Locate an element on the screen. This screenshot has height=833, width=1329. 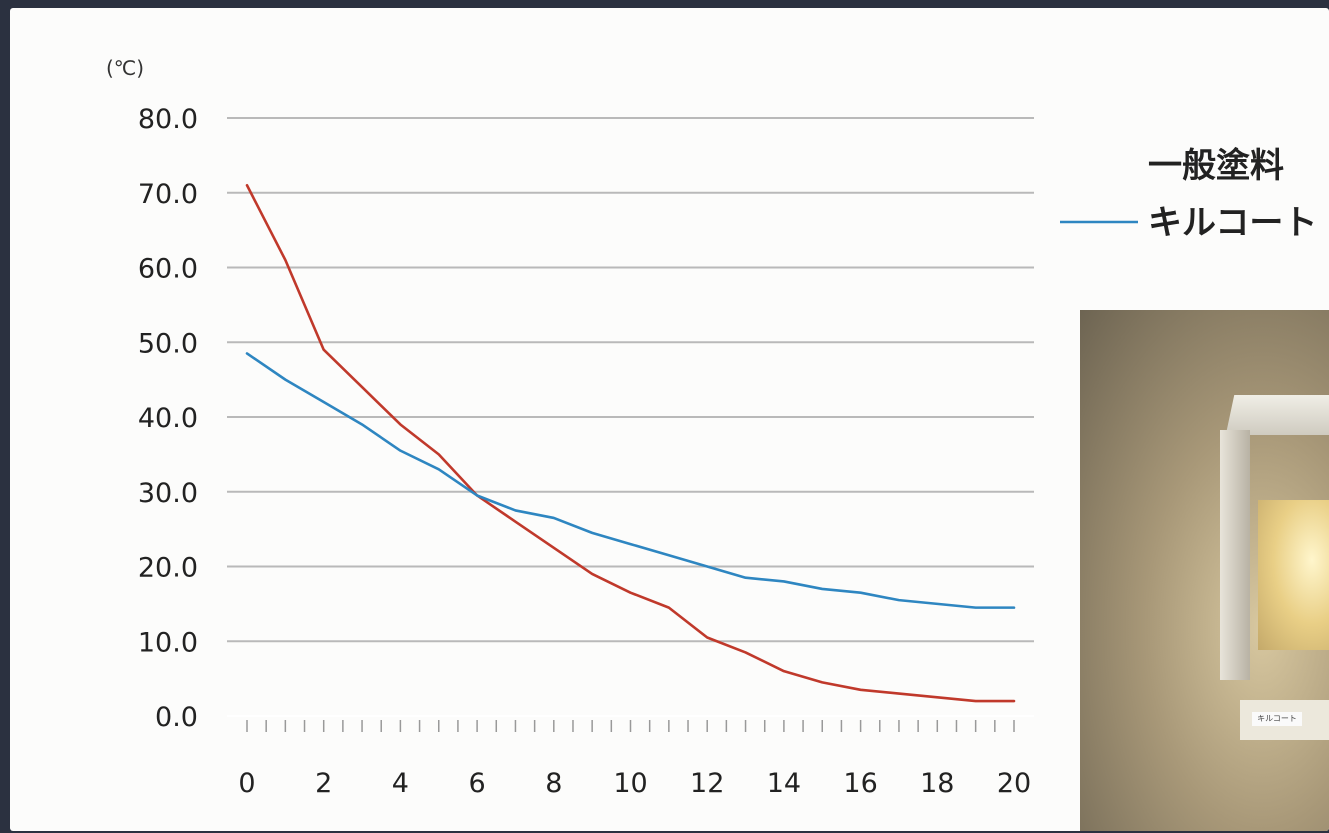
y-tick-label: 10.0 is located at coordinates (168, 642).